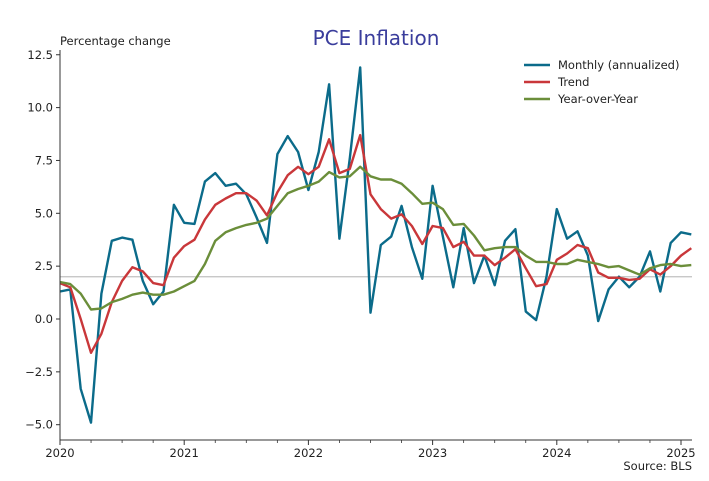  I want to click on y-axis-label: Percentage change, so click(115, 41).